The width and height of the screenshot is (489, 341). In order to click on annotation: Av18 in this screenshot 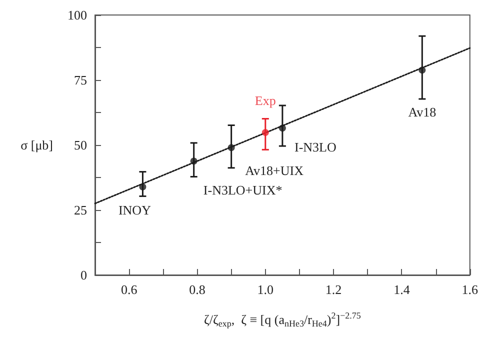, I will do `click(422, 112)`.